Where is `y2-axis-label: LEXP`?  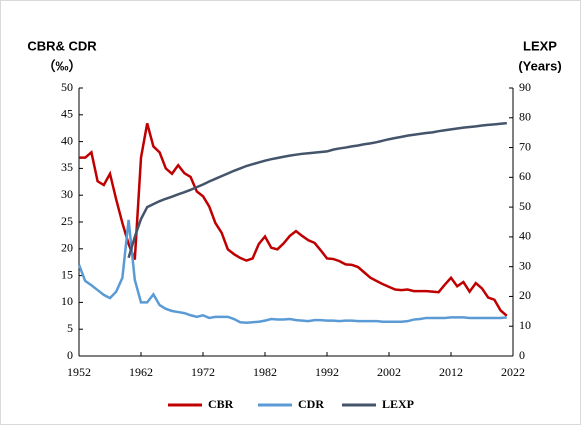
y2-axis-label: LEXP is located at coordinates (540, 45).